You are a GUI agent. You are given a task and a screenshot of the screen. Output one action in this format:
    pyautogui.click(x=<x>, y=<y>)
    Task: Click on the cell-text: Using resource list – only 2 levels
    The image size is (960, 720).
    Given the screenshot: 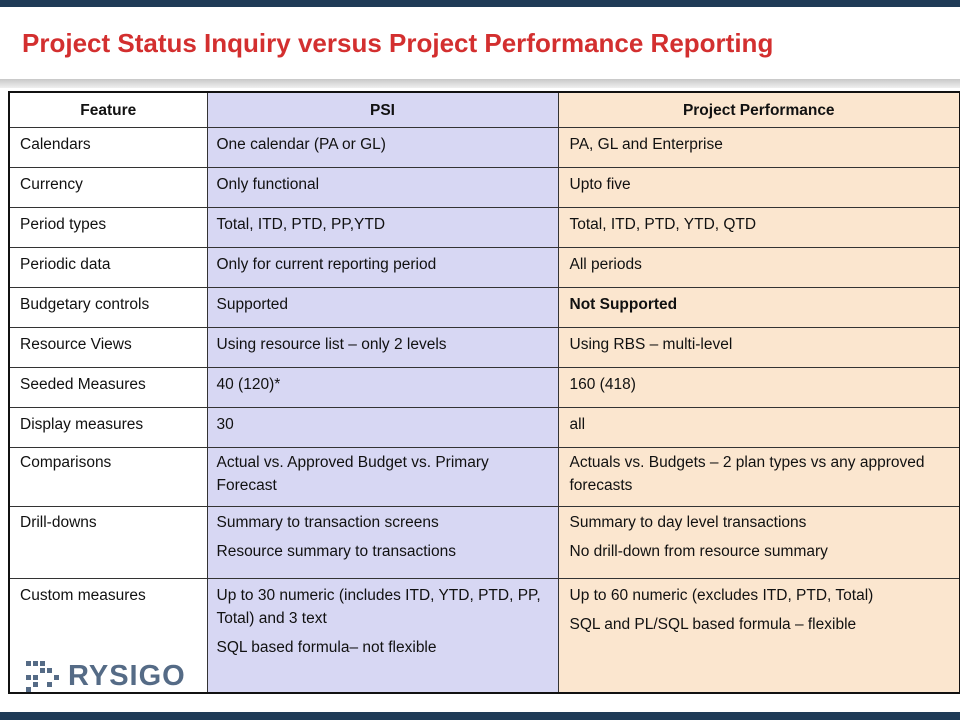 What is the action you would take?
    pyautogui.click(x=331, y=344)
    